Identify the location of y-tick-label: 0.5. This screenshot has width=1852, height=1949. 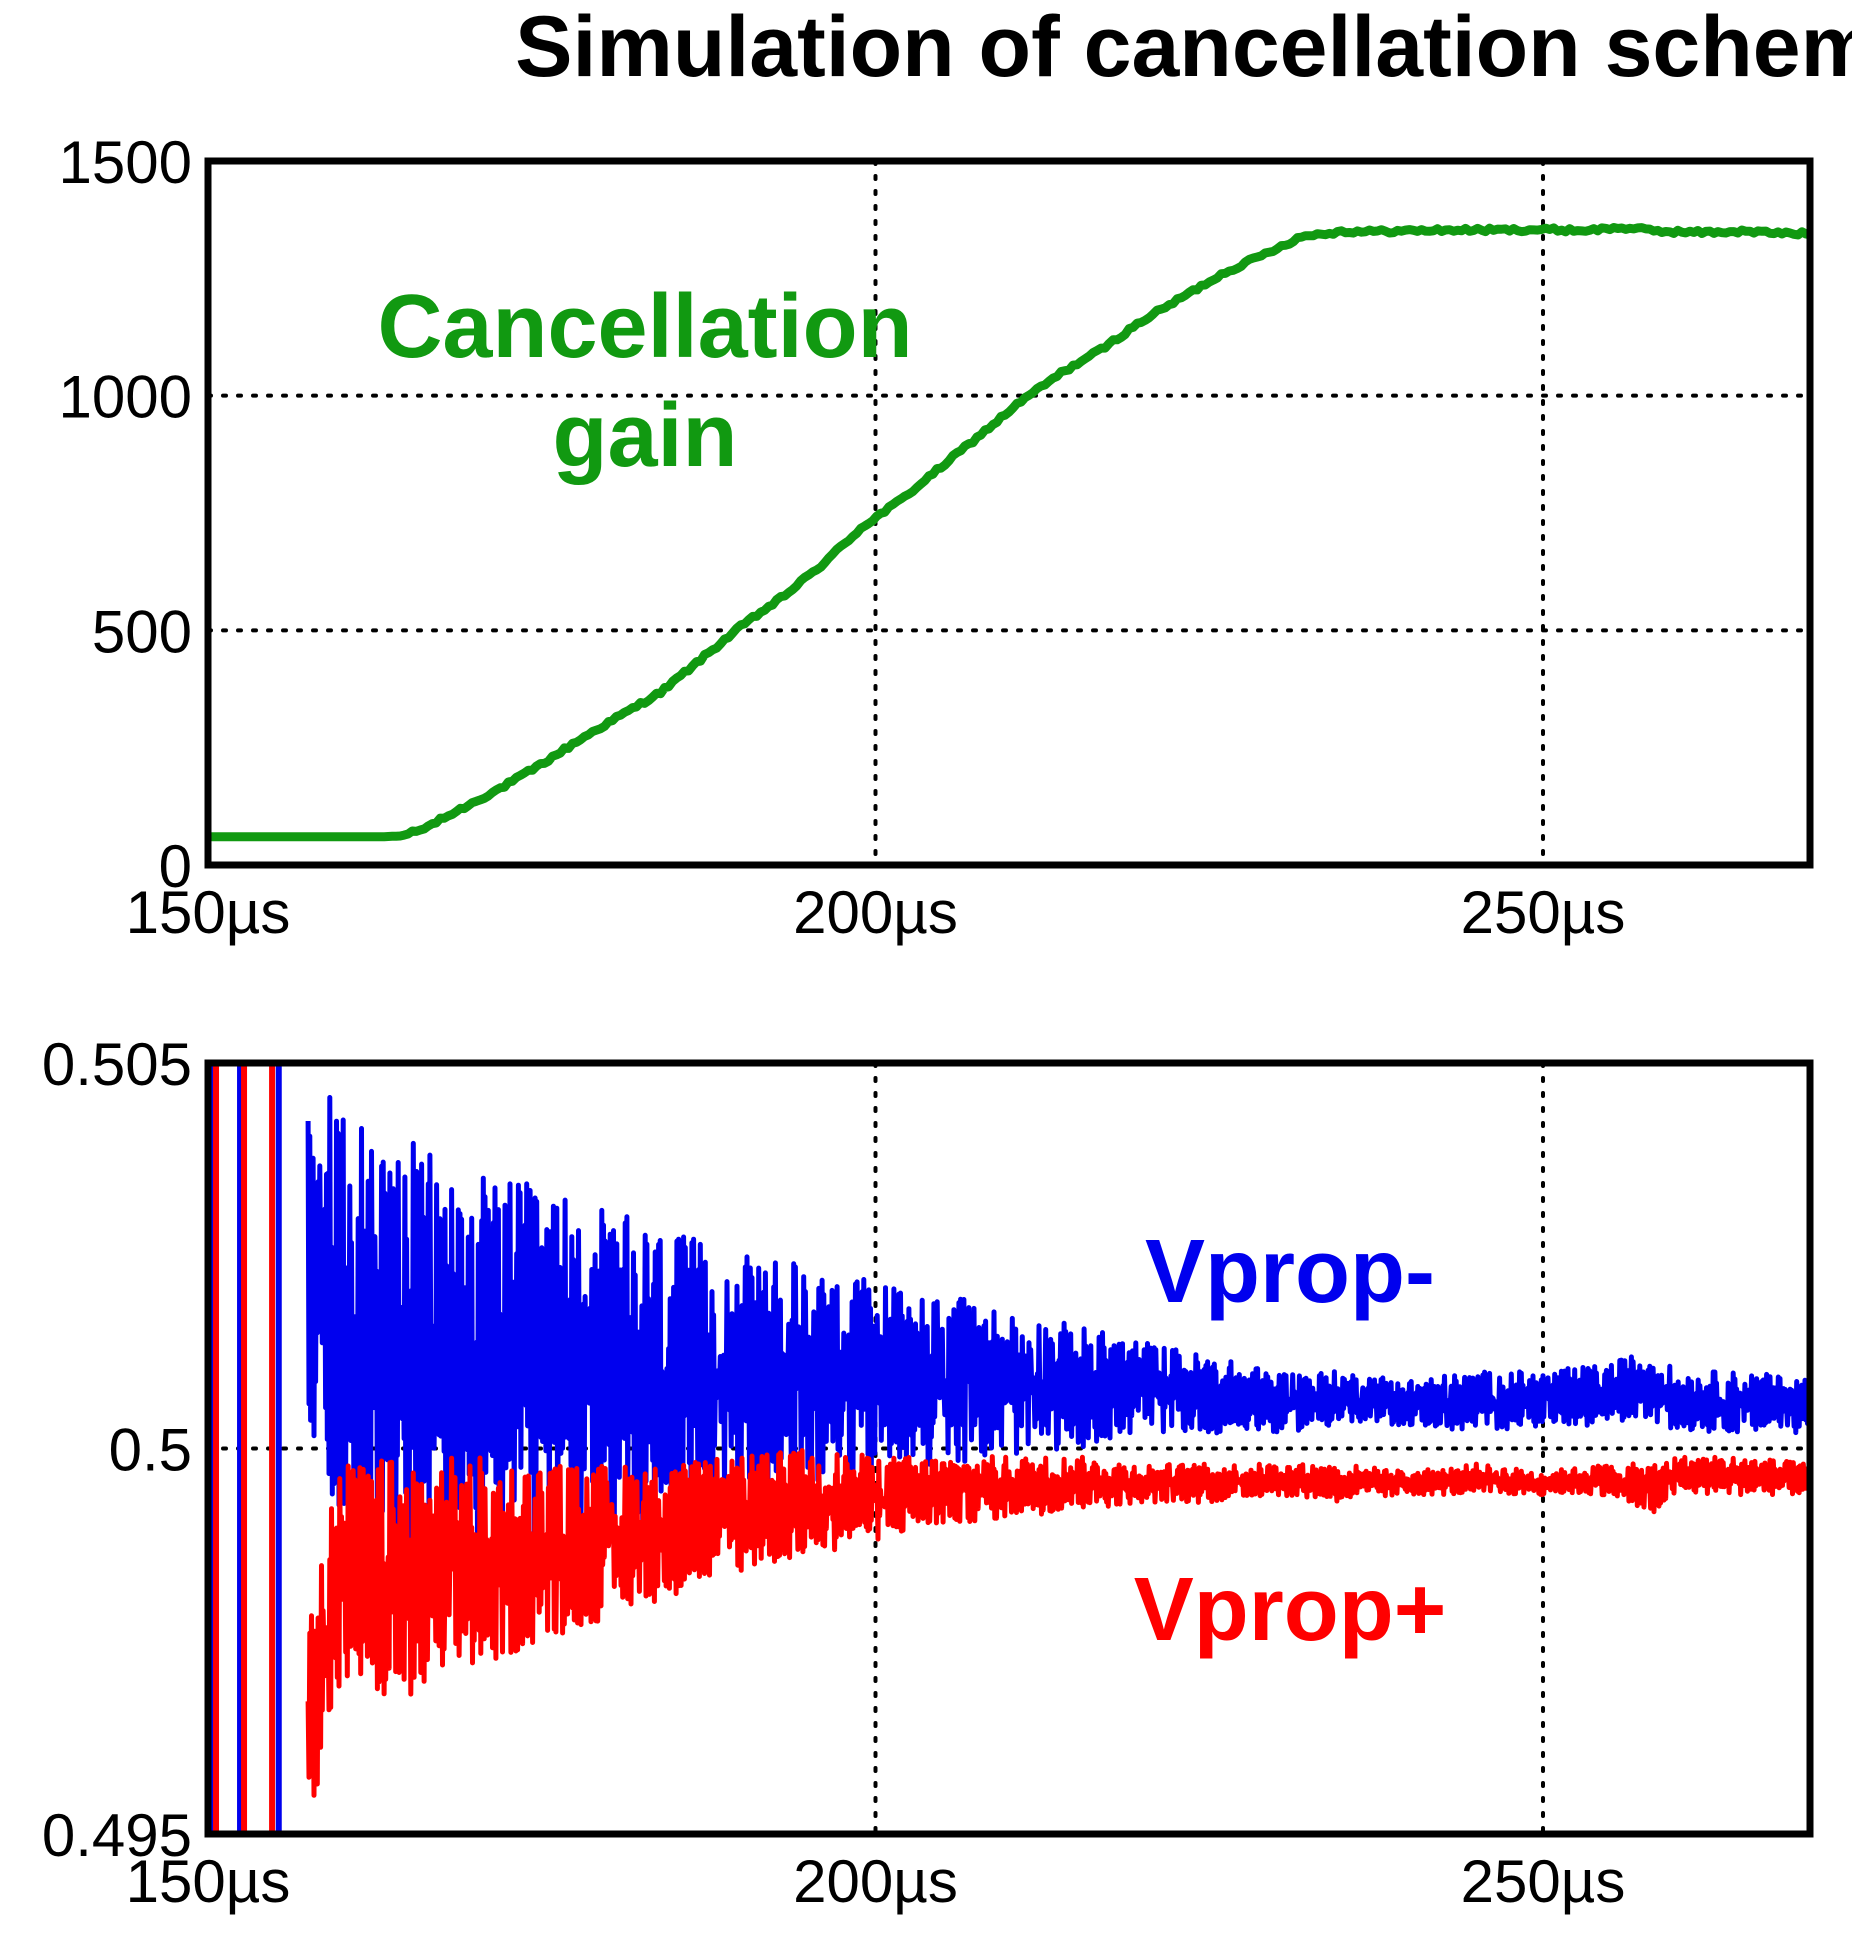
(150, 1450).